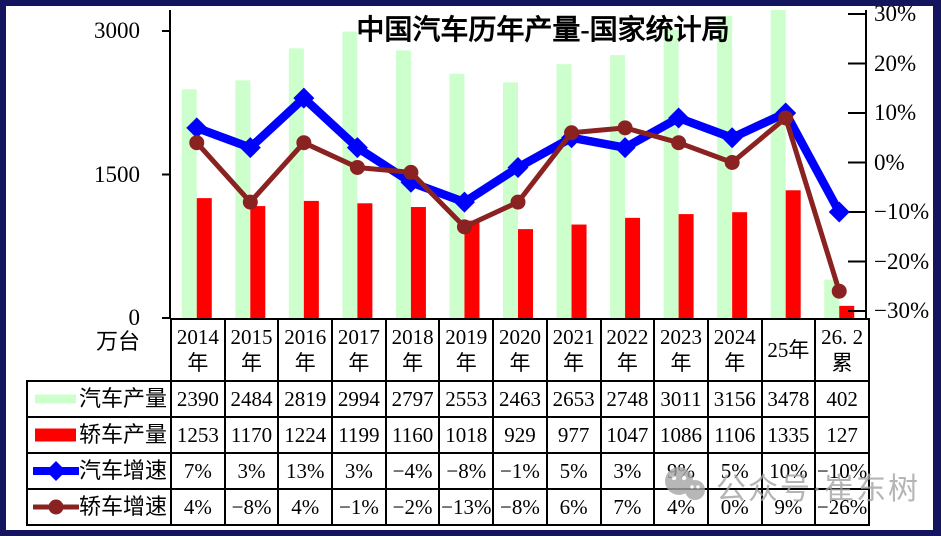  I want to click on value-cell: 0%, so click(734, 507).